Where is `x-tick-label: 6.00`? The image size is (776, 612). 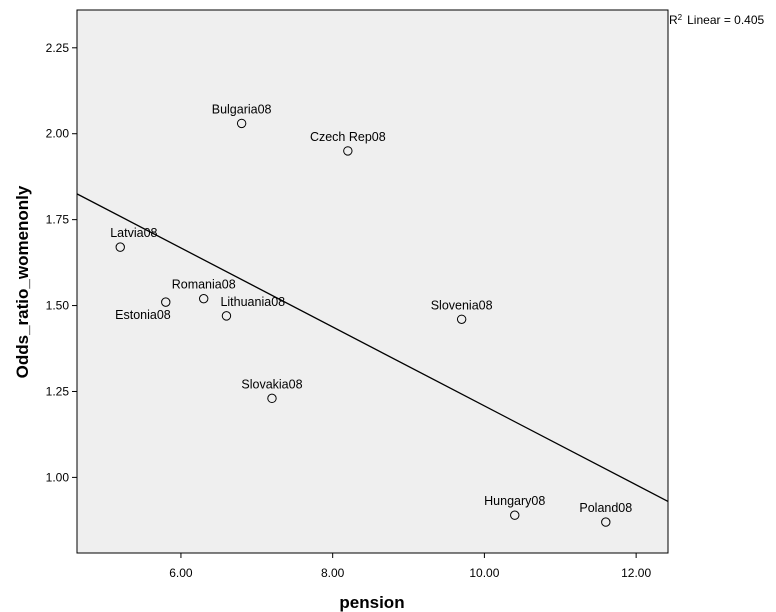 x-tick-label: 6.00 is located at coordinates (181, 573).